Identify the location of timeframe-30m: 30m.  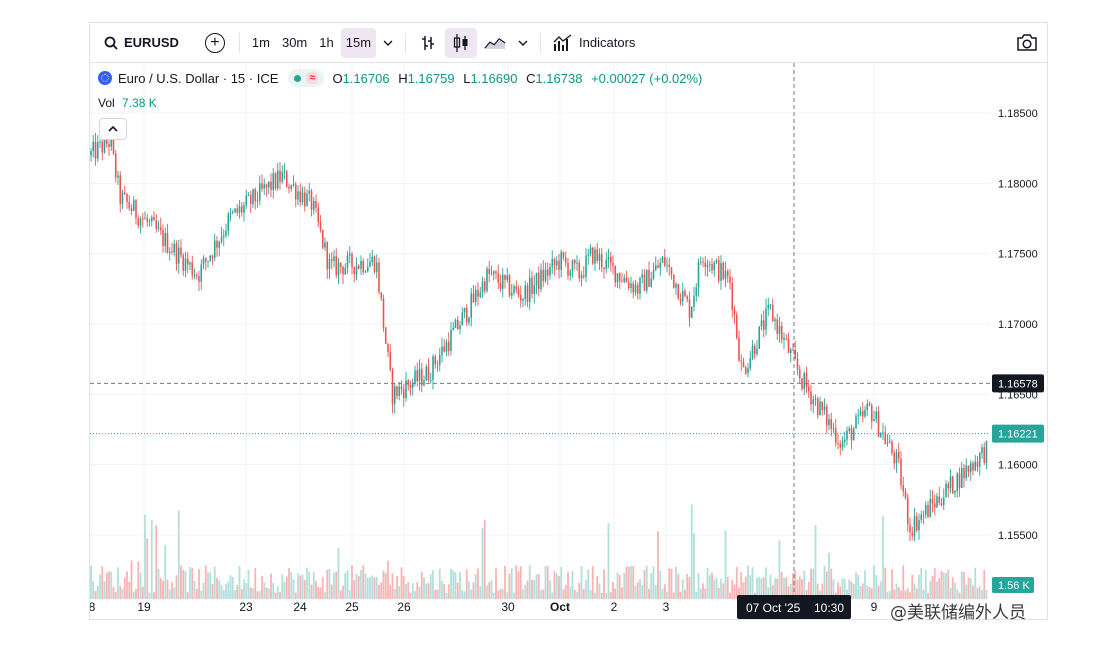
(294, 42).